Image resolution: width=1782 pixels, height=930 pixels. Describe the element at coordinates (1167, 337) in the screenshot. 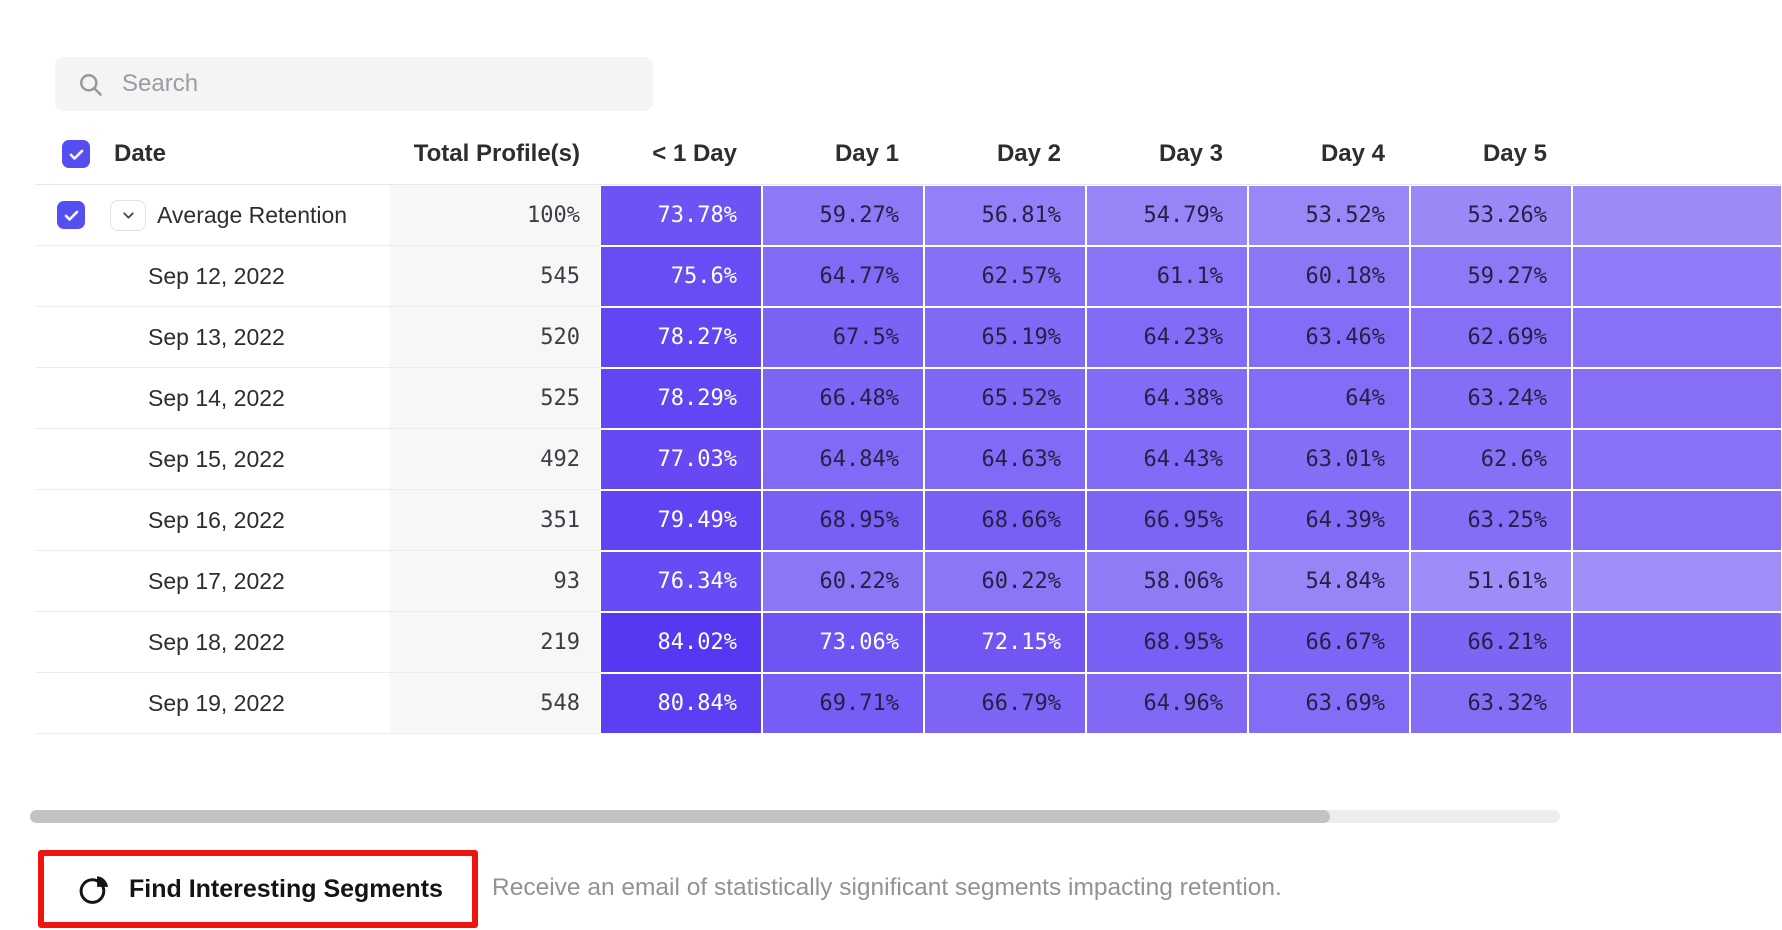

I see `retention-cell: 64.23%` at that location.